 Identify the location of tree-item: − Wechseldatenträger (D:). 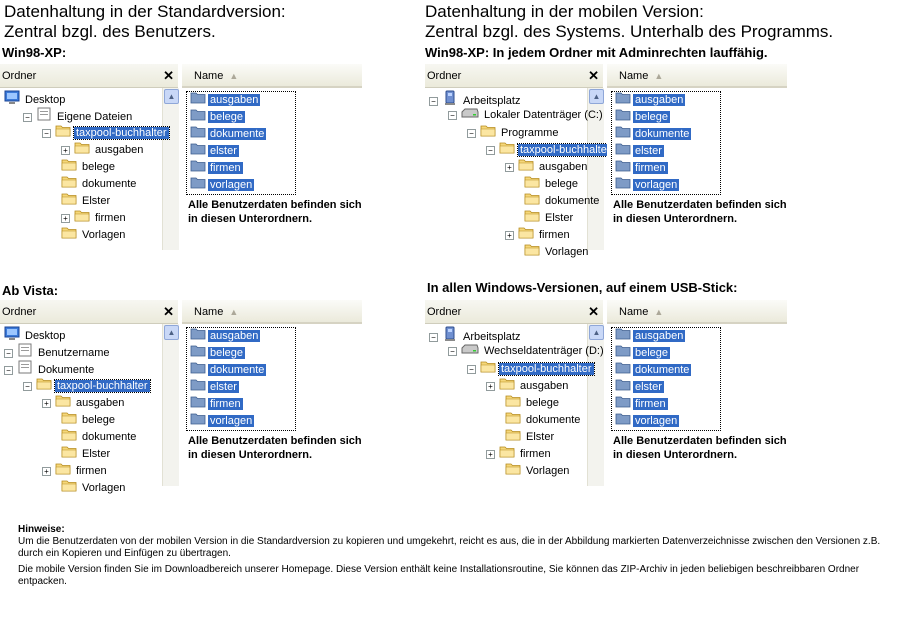
(527, 351).